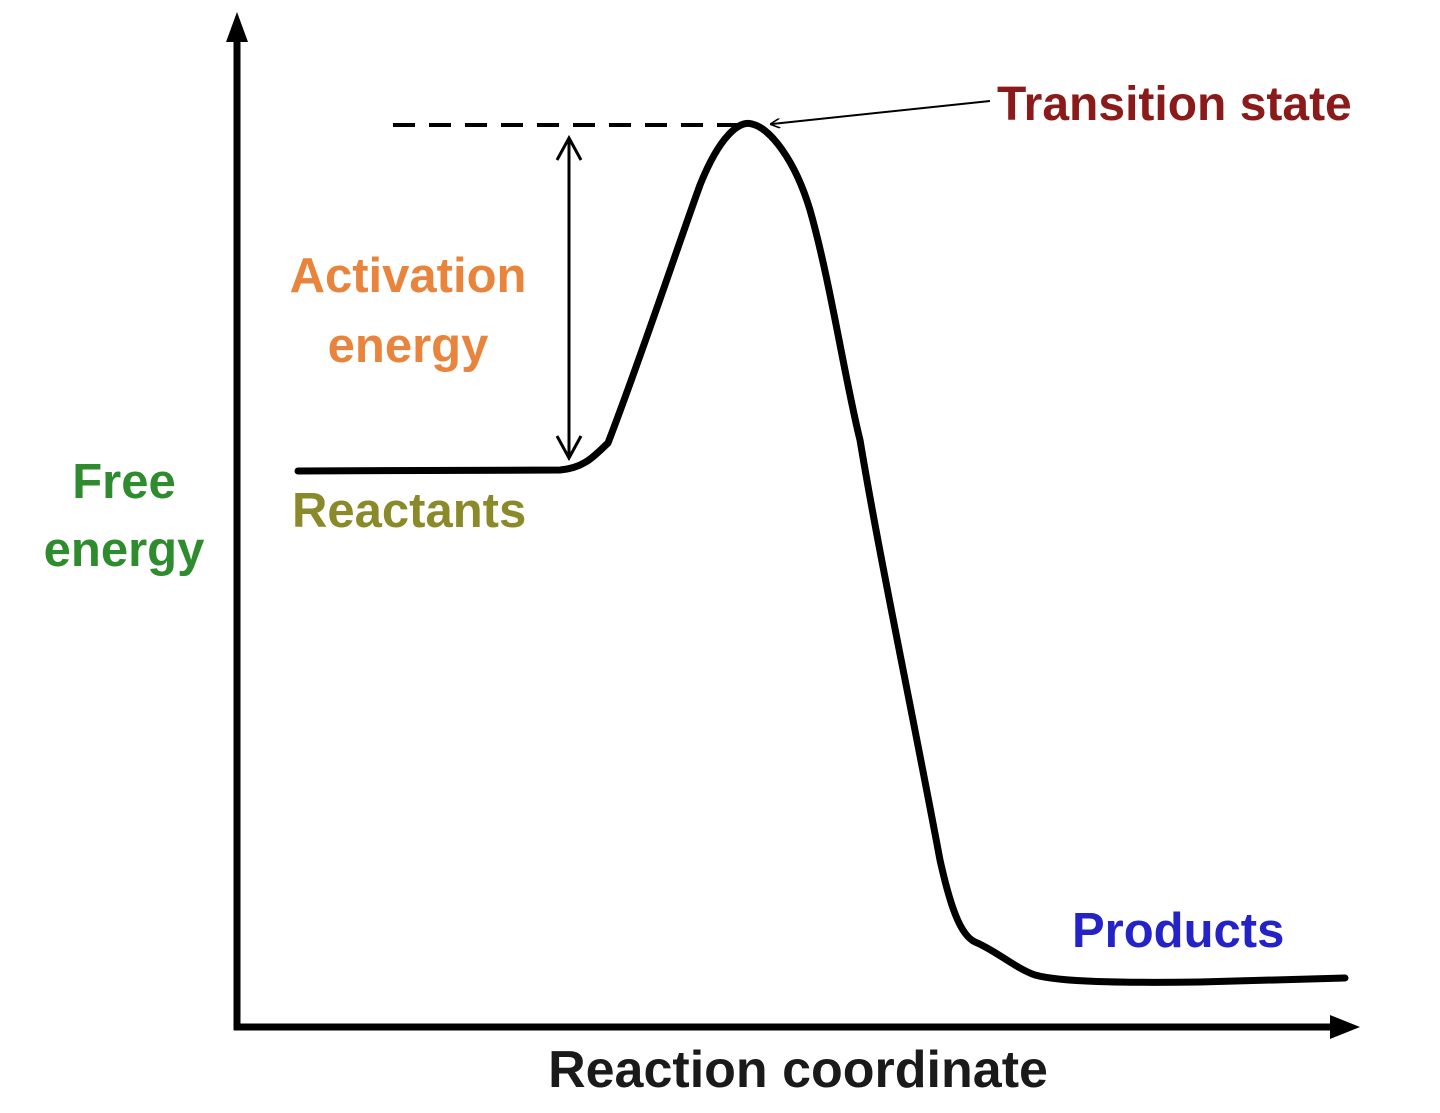  Describe the element at coordinates (569, 448) in the screenshot. I see `activation-arrowhead-bottom` at that location.